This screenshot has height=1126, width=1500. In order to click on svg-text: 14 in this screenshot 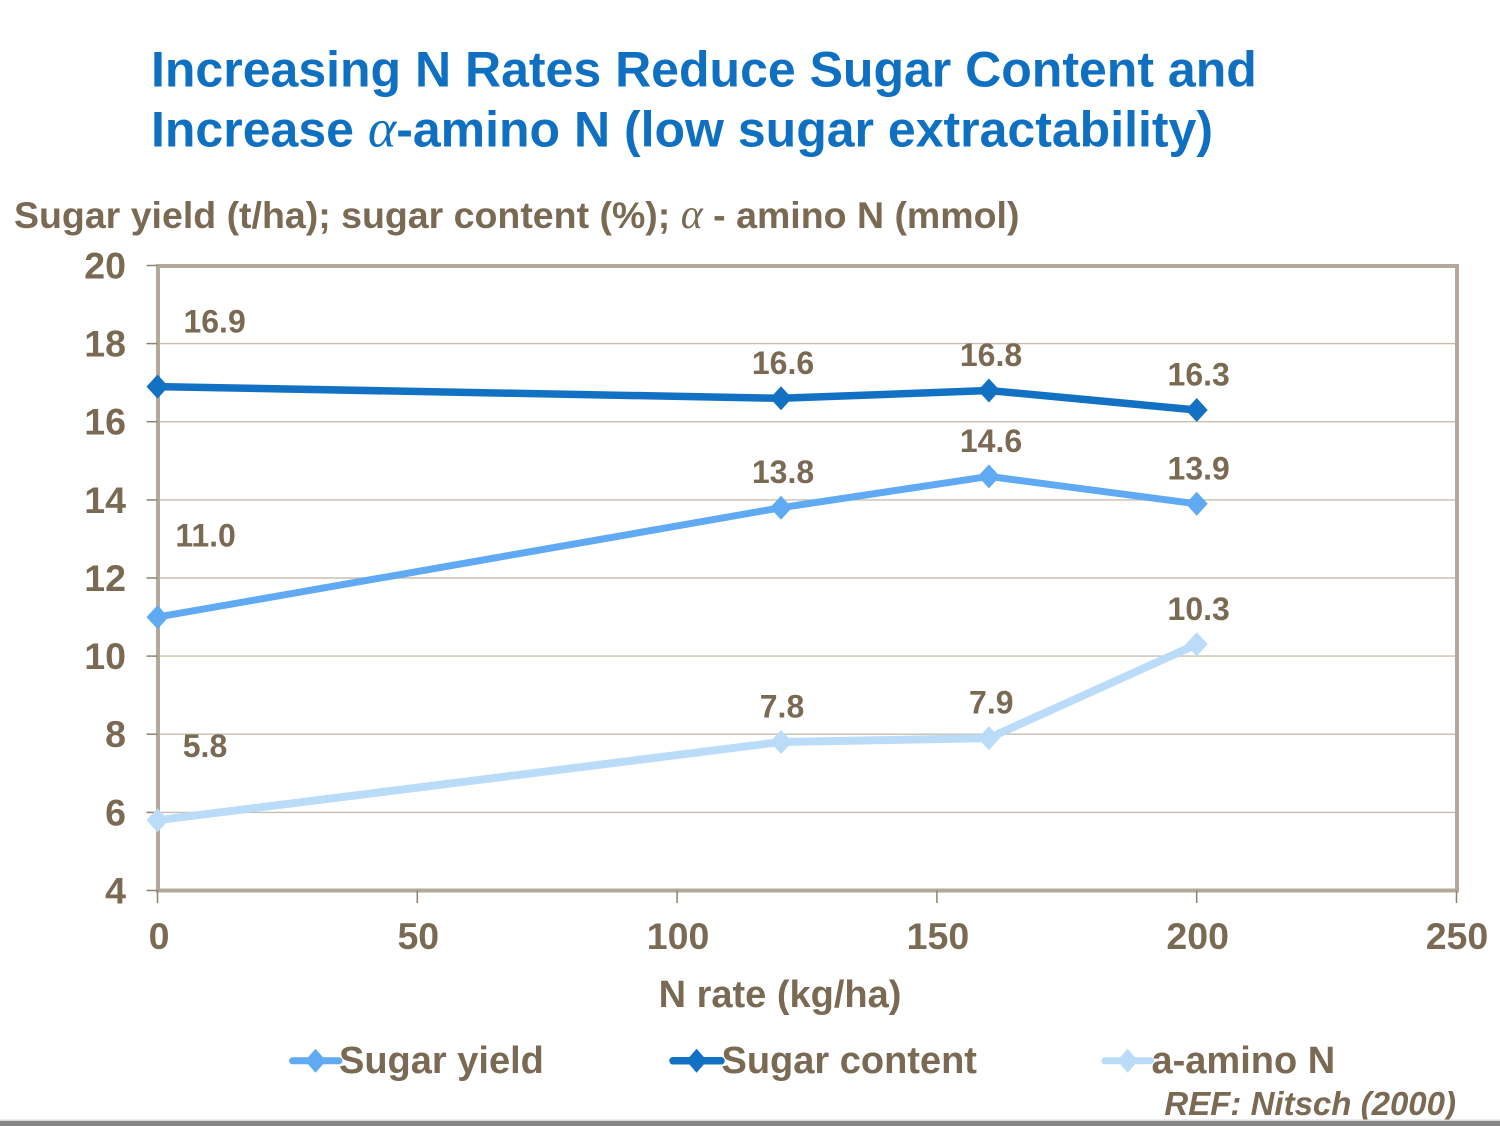, I will do `click(105, 500)`.